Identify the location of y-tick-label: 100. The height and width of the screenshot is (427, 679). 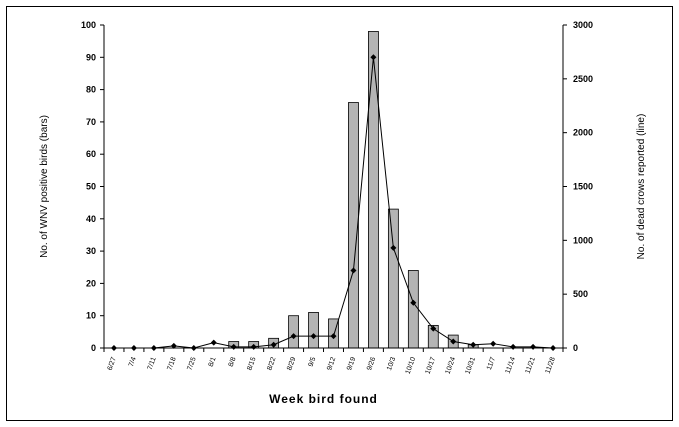
(88, 25).